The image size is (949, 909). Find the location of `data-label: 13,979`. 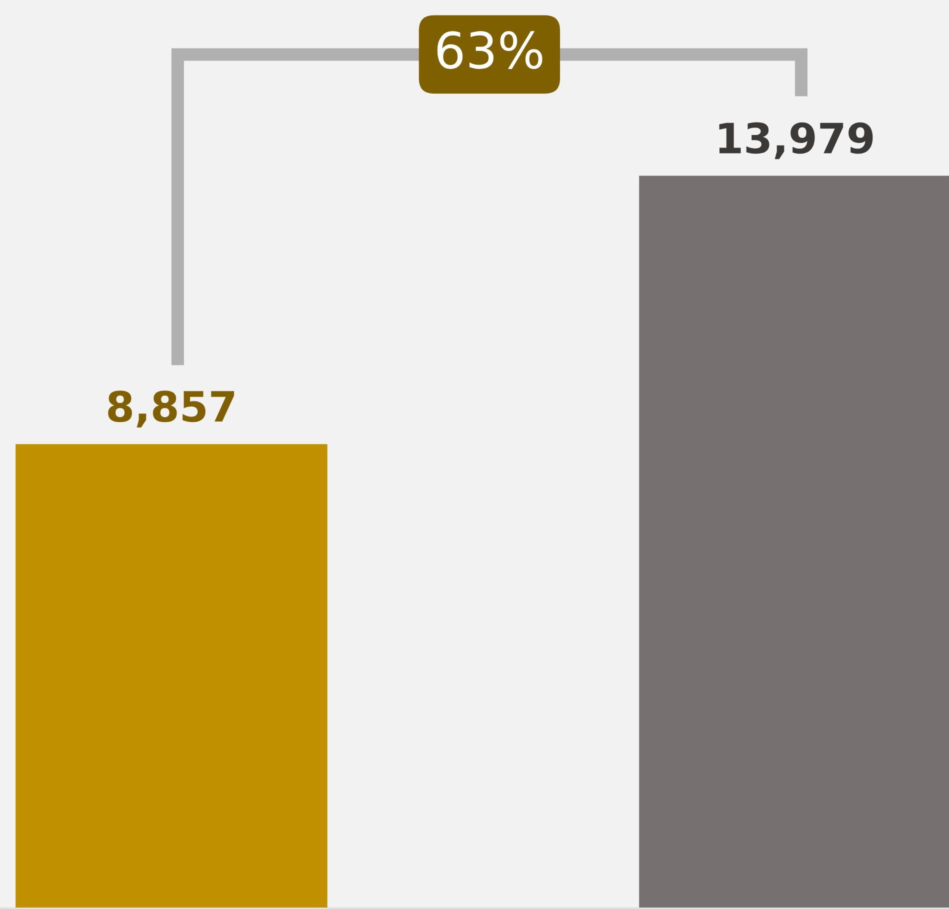

data-label: 13,979 is located at coordinates (796, 141).